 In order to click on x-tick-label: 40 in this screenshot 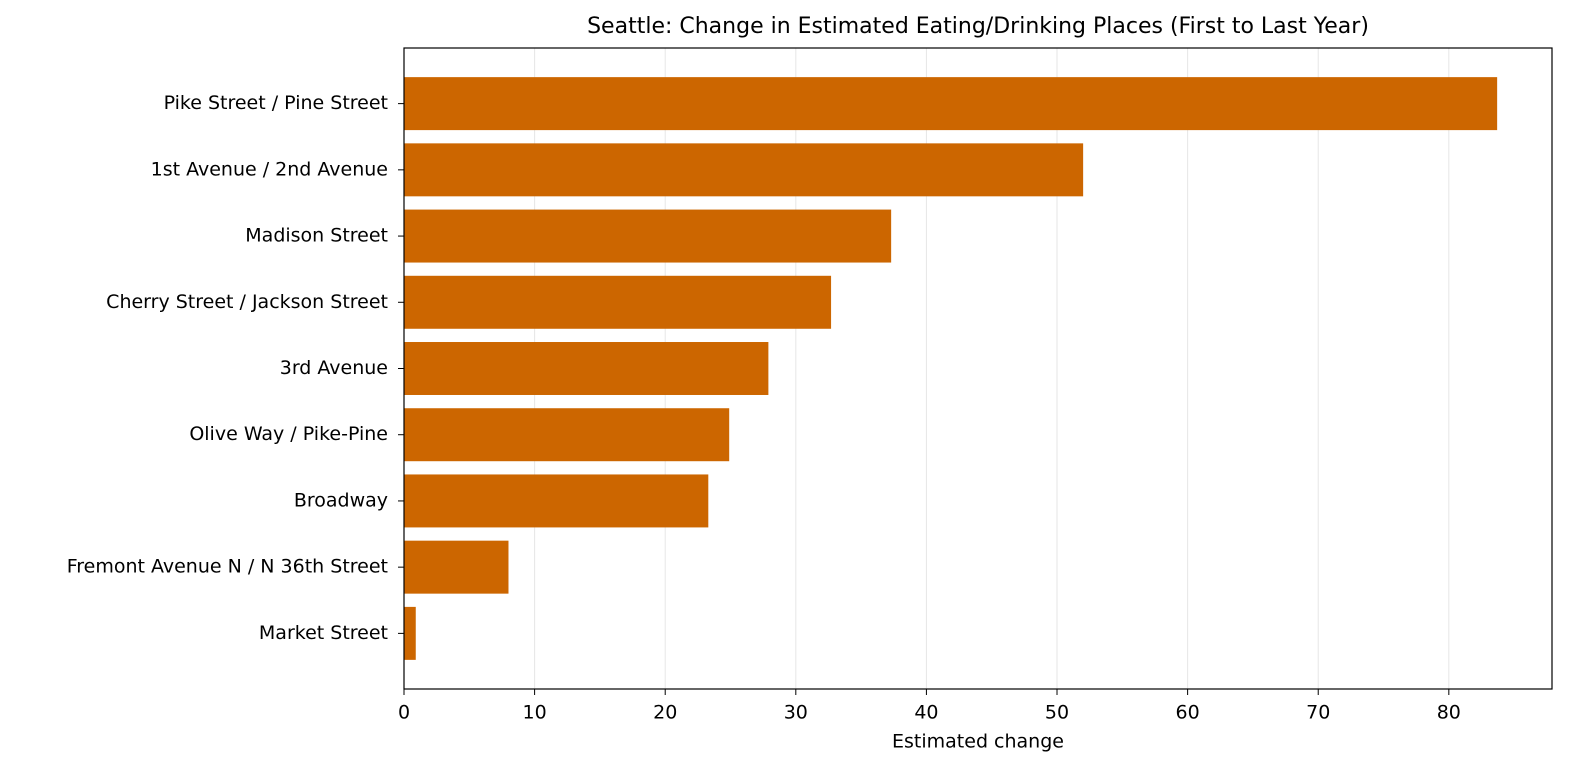, I will do `click(926, 713)`.